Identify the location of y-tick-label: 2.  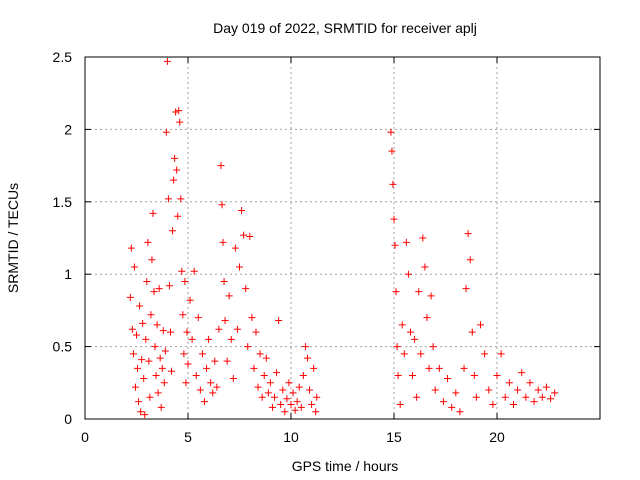
(68, 129).